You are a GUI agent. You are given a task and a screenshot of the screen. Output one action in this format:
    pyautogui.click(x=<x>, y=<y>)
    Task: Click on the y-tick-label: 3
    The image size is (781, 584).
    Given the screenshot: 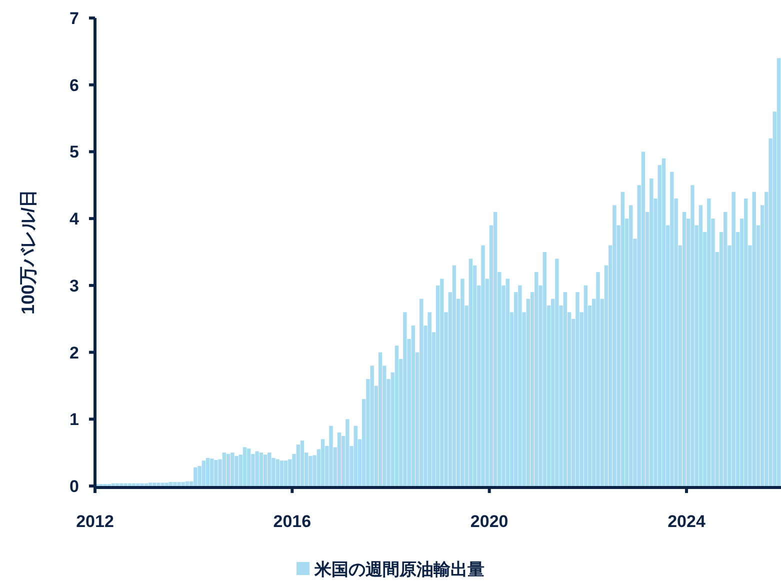 What is the action you would take?
    pyautogui.click(x=74, y=286)
    